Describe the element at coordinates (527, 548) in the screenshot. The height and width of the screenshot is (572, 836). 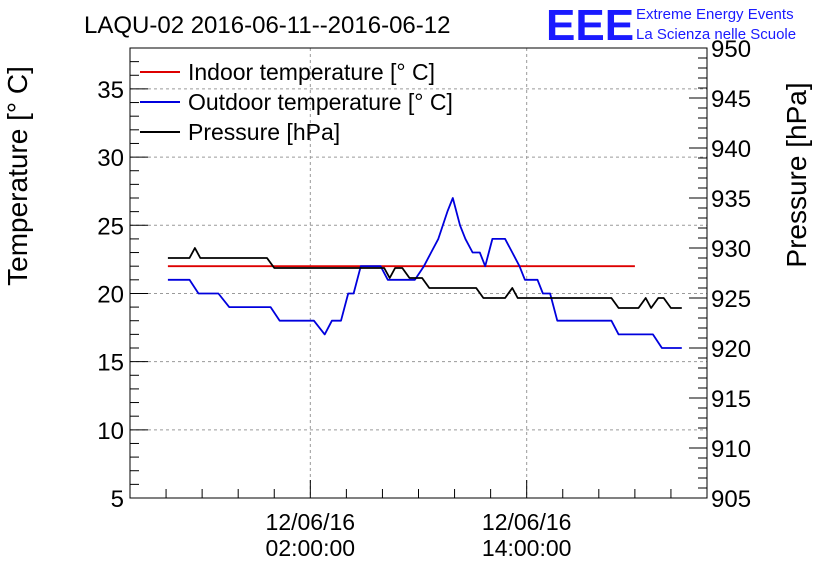
I see `x-tick-time-label: 14:00:00` at that location.